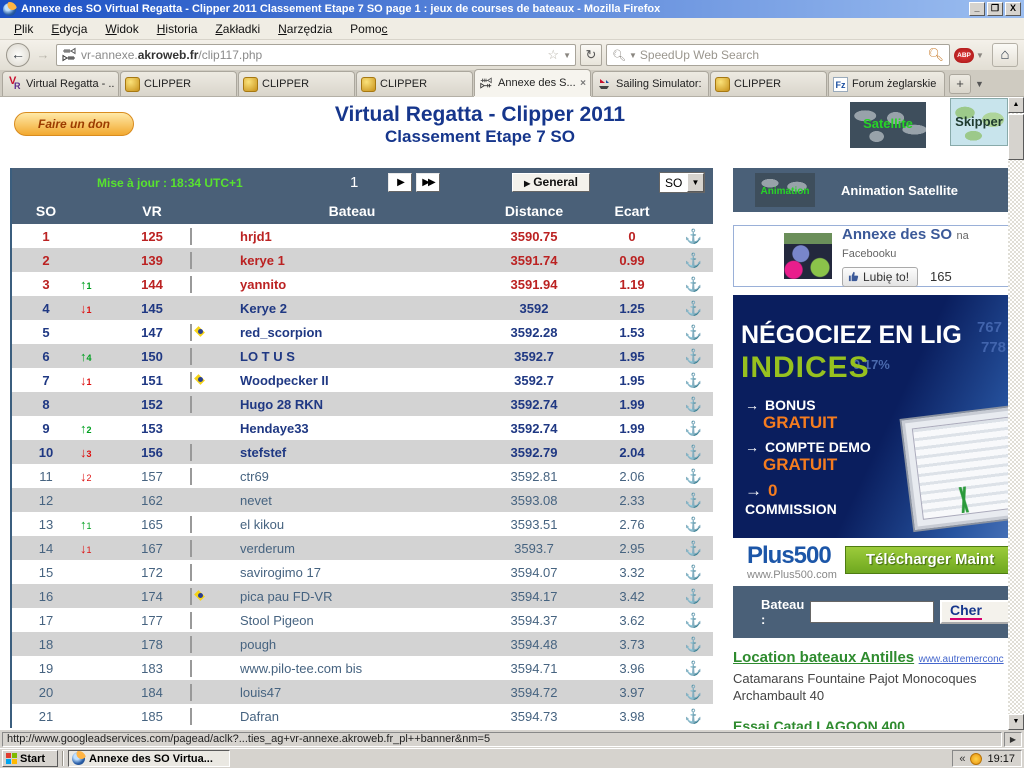 The width and height of the screenshot is (1024, 768). What do you see at coordinates (362, 572) in the screenshot?
I see `table-row: 15 172 savirogimo 17 3594.07 3.32 ⚓` at bounding box center [362, 572].